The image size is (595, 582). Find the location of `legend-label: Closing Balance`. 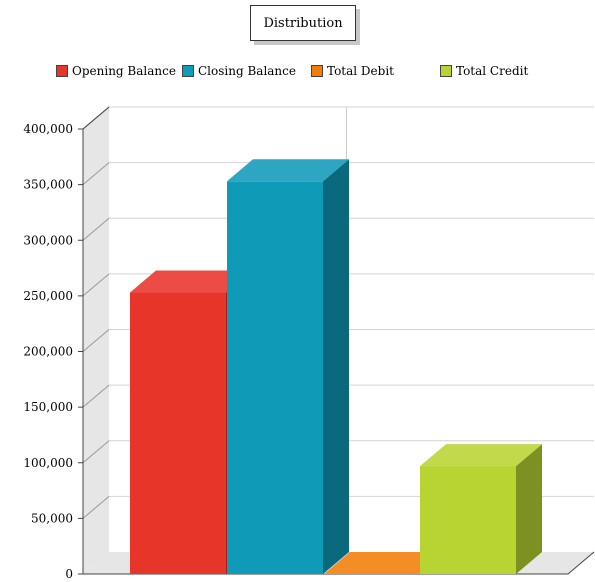

legend-label: Closing Balance is located at coordinates (247, 71).